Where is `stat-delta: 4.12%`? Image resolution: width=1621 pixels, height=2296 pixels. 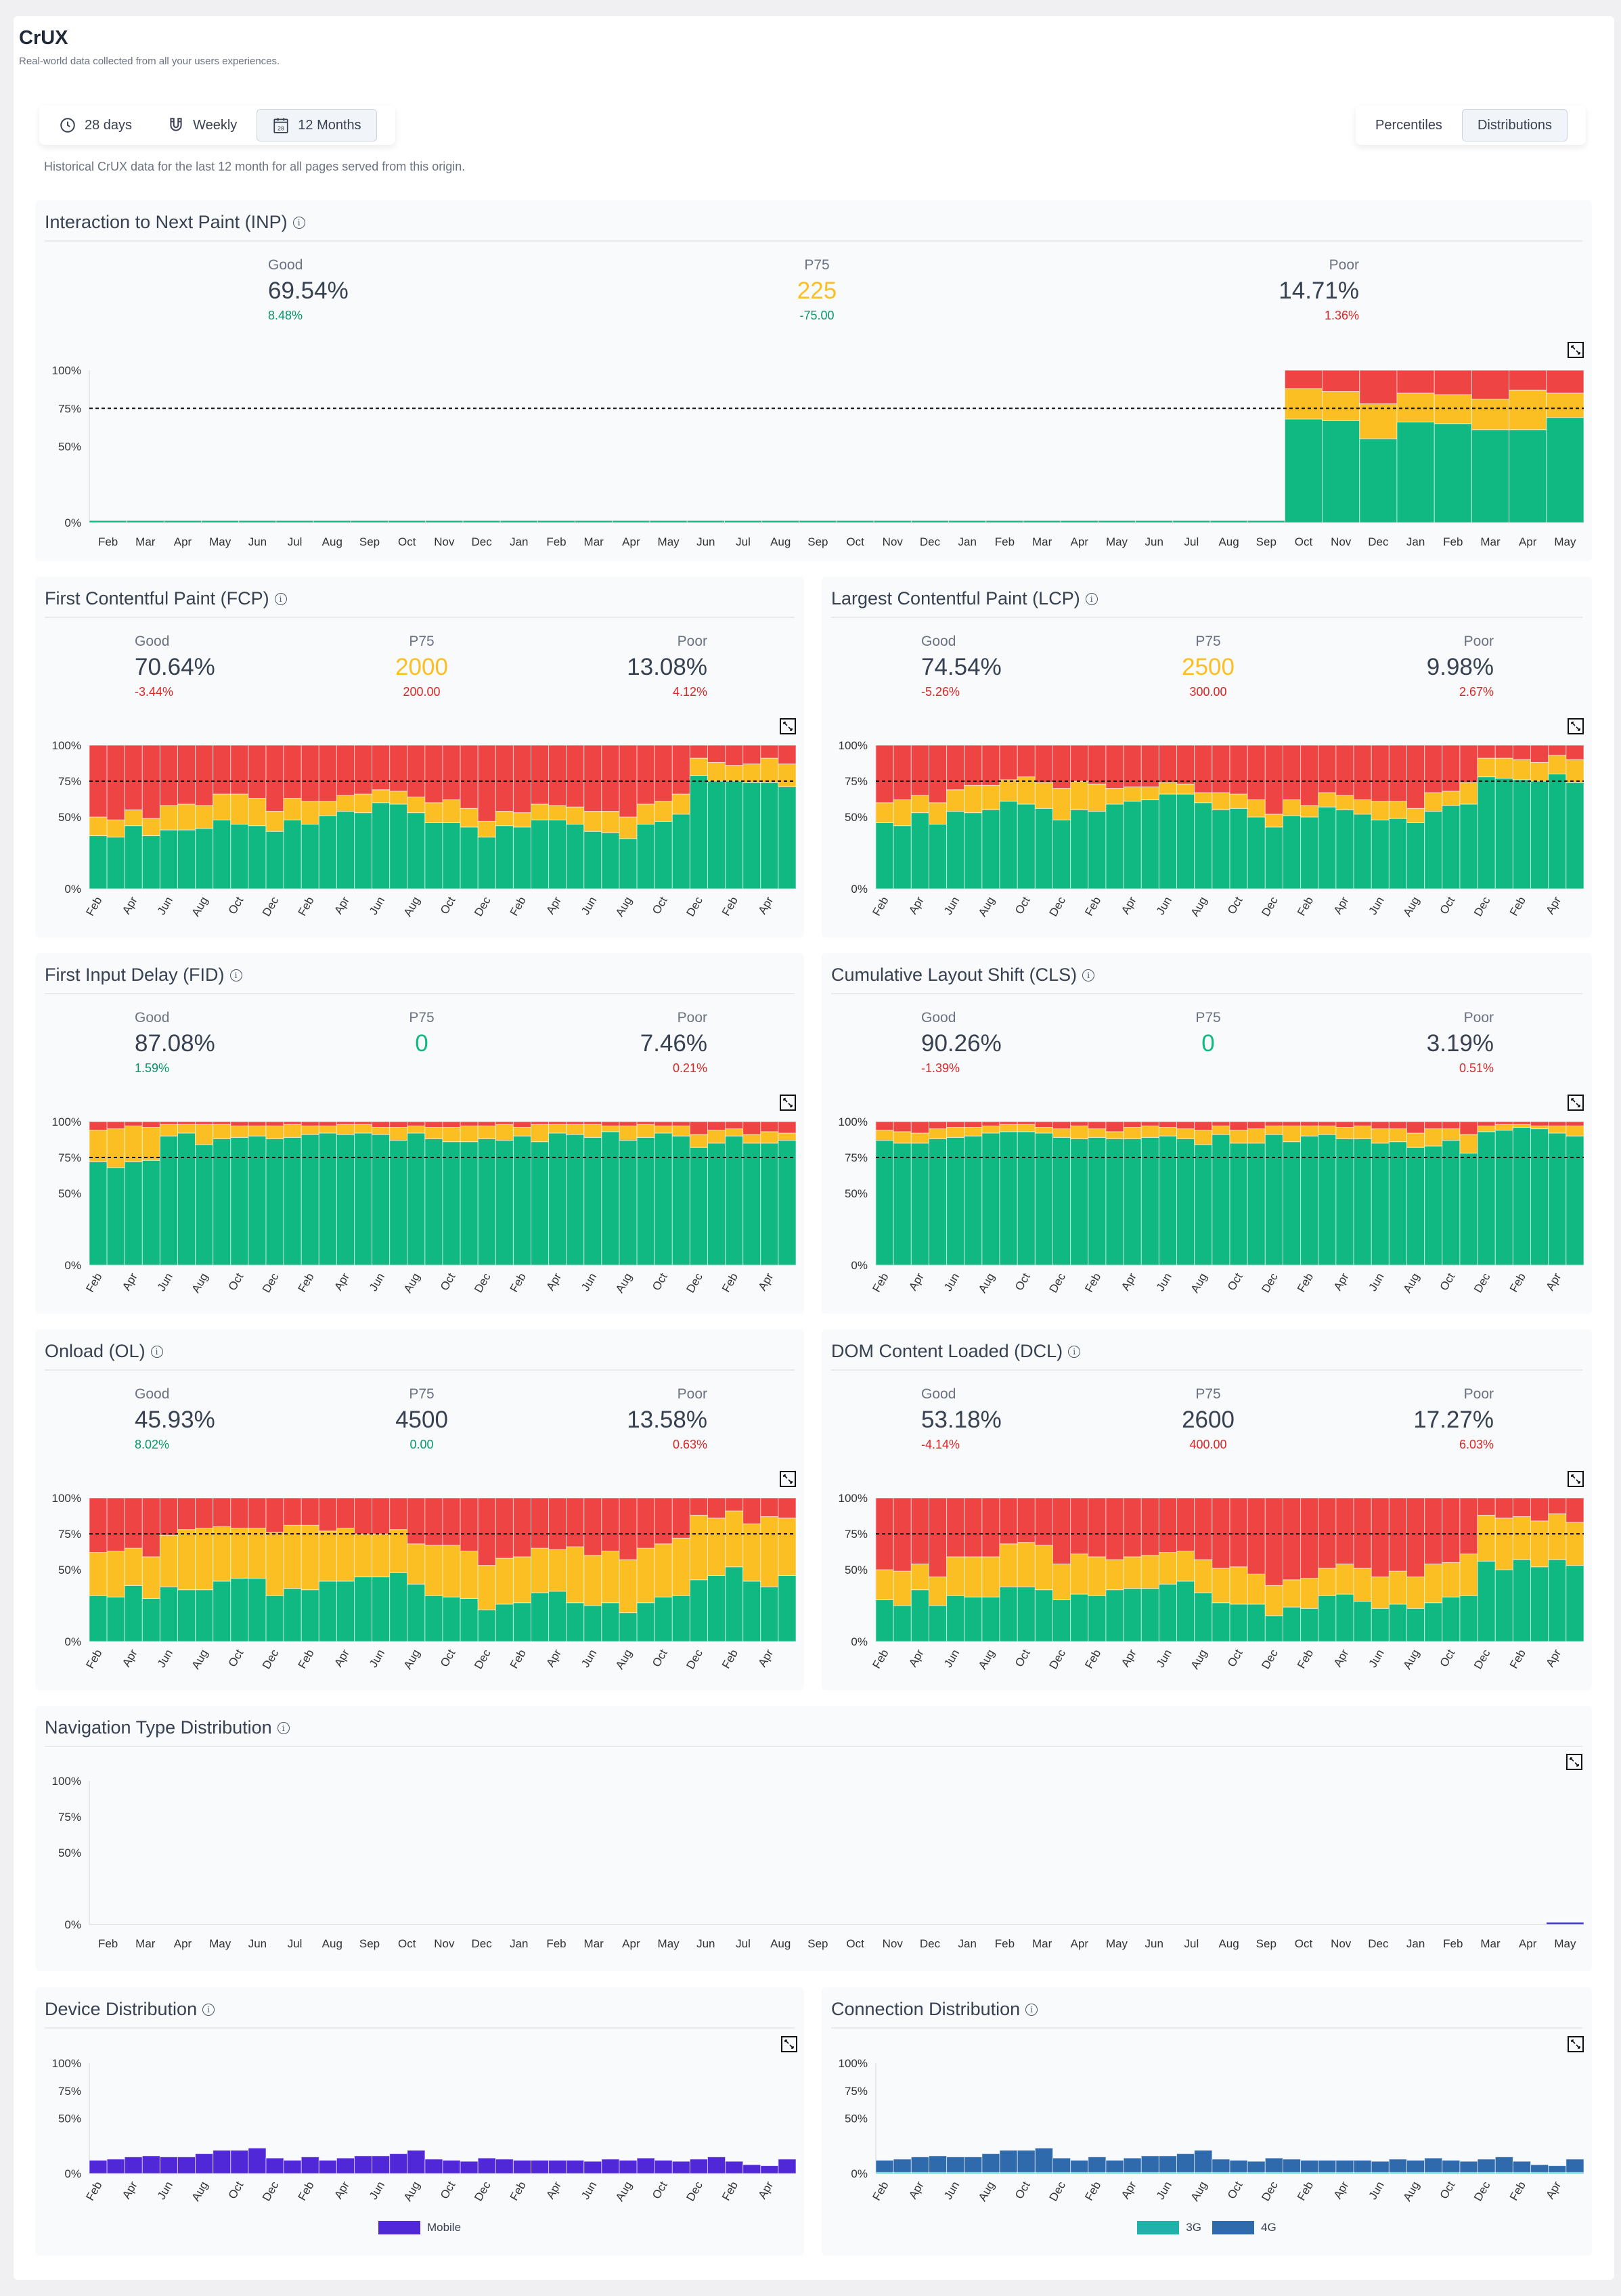 stat-delta: 4.12% is located at coordinates (690, 692).